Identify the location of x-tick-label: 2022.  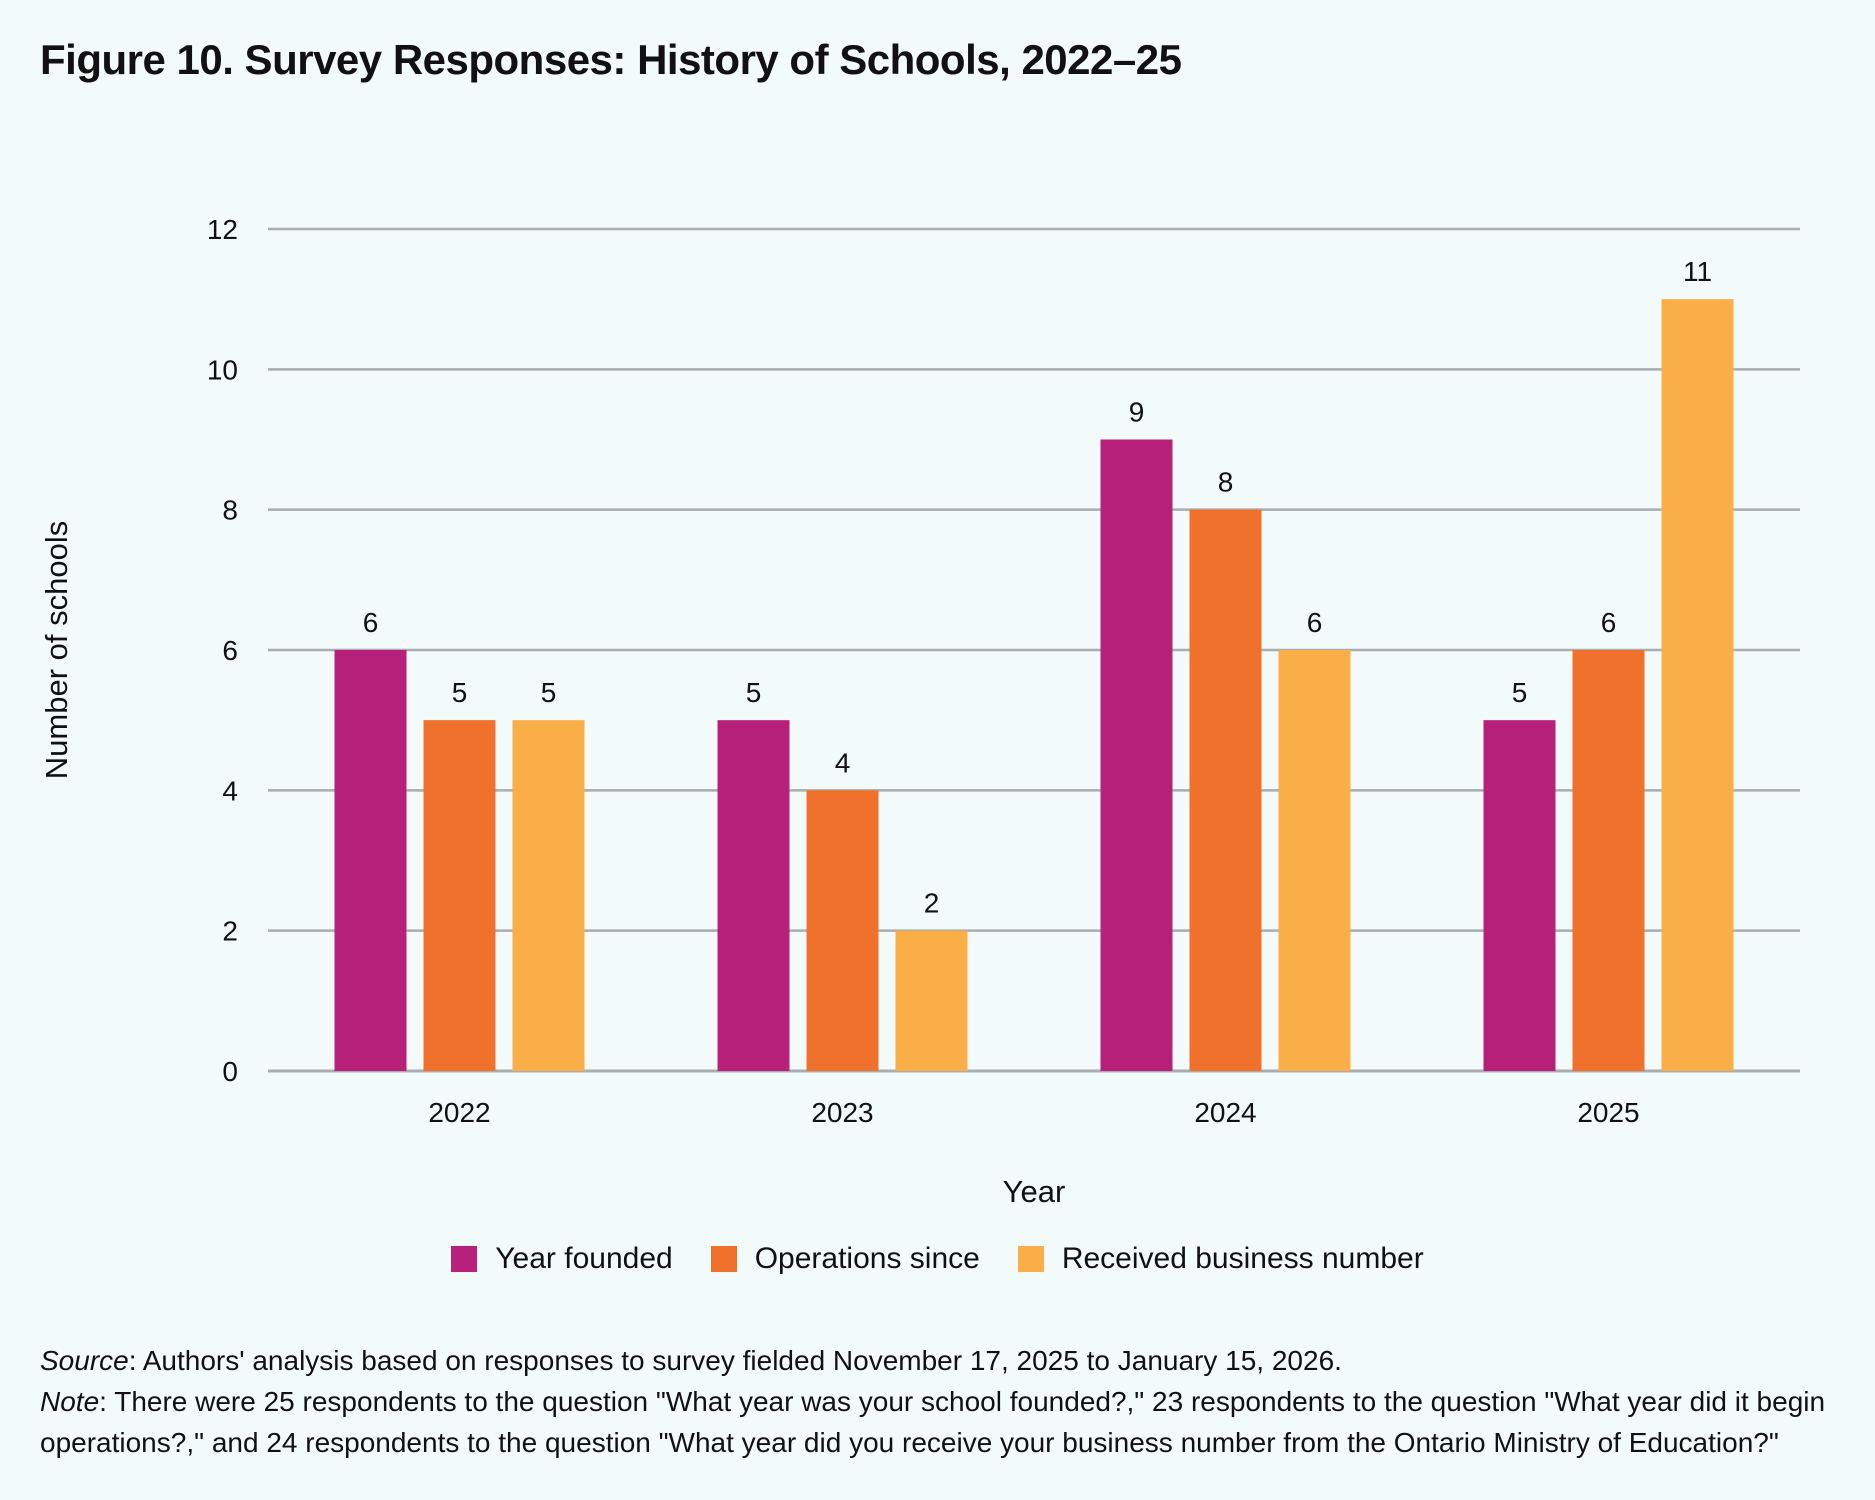
(459, 1112).